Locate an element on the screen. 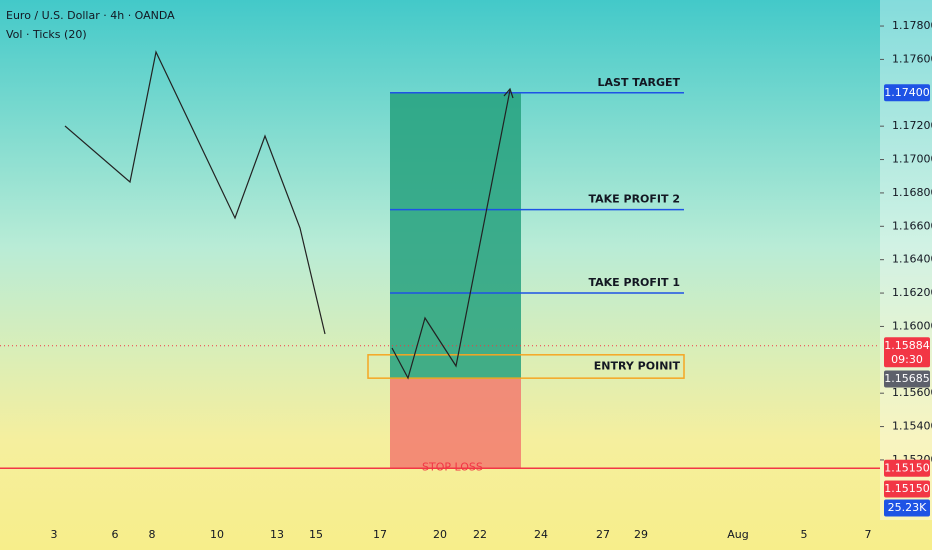 The image size is (932, 550). price-tick-label: 1.16600 is located at coordinates (912, 225).